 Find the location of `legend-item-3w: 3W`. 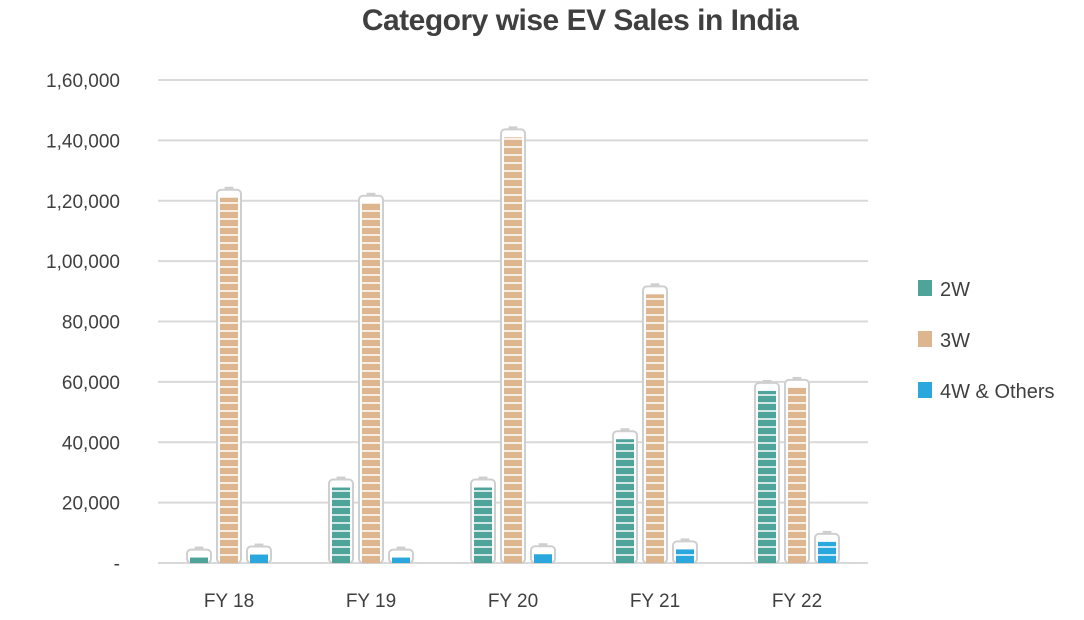

legend-item-3w: 3W is located at coordinates (944, 341).